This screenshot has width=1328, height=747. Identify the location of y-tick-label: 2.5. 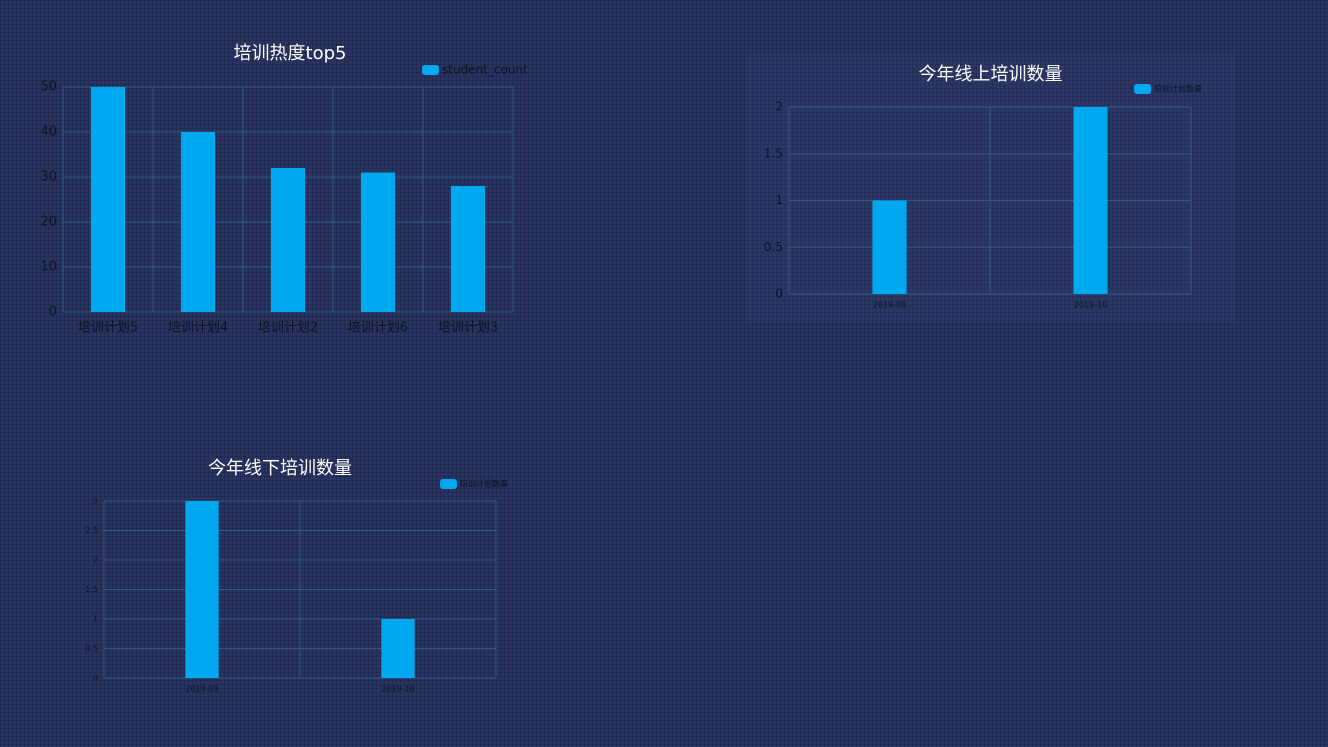
(91, 530).